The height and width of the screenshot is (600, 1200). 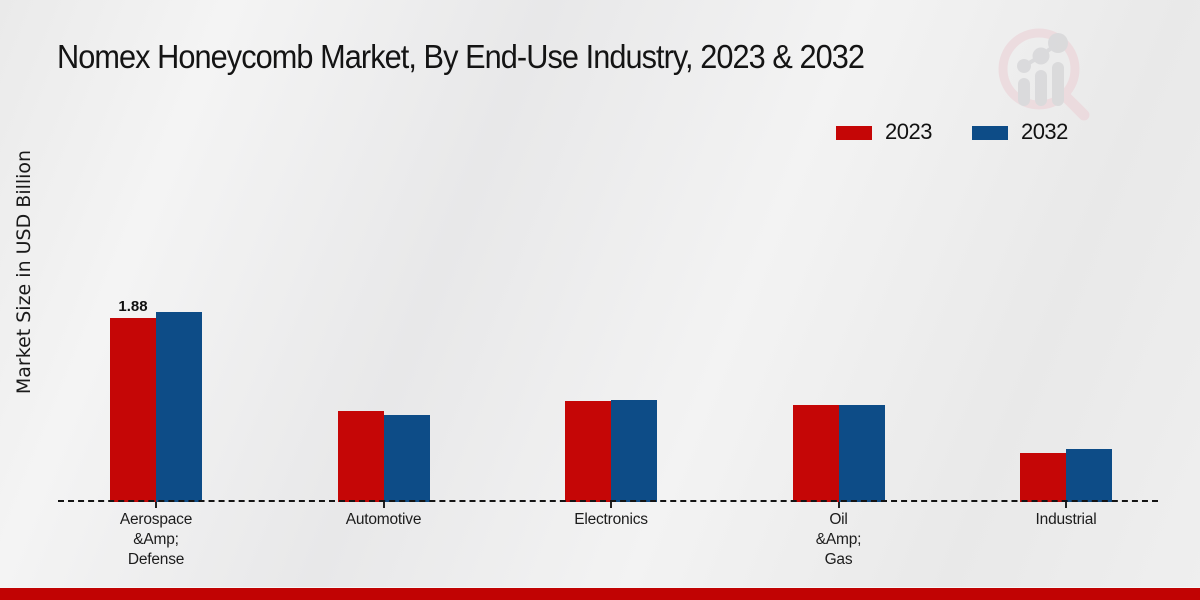 I want to click on legend-swatch-2023, so click(x=854, y=133).